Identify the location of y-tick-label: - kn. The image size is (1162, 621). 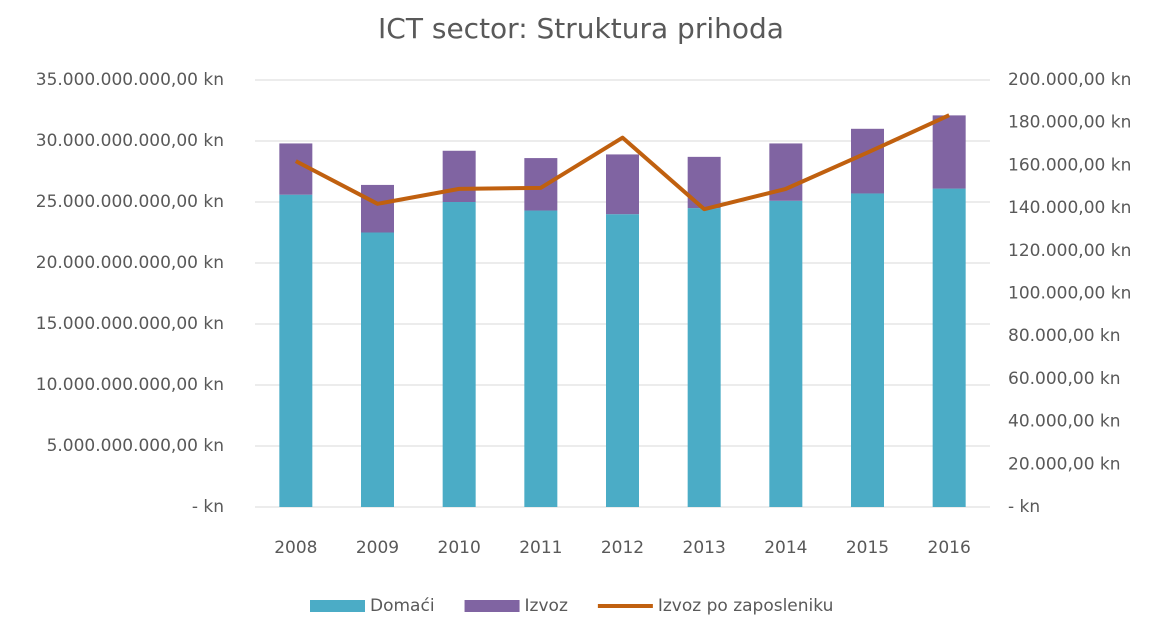
(208, 507).